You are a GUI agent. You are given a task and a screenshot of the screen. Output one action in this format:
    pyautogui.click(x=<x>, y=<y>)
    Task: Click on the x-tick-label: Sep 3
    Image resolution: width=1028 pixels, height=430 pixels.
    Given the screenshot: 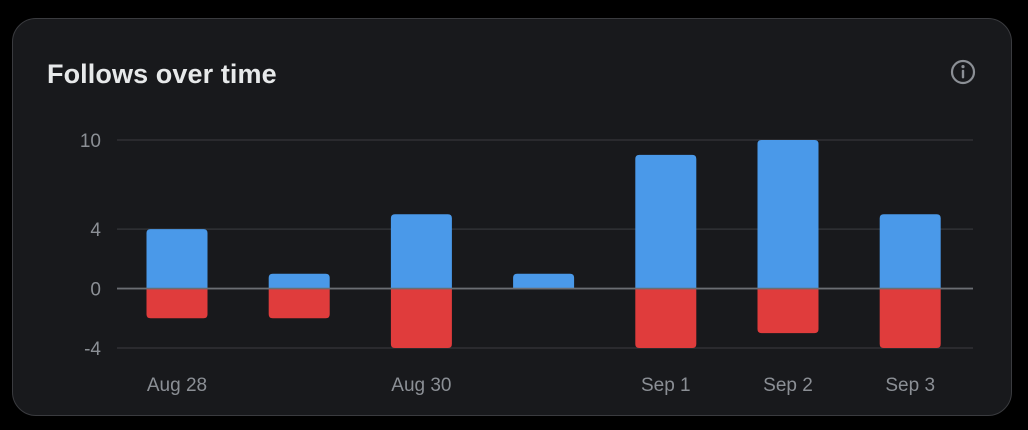 What is the action you would take?
    pyautogui.click(x=910, y=385)
    